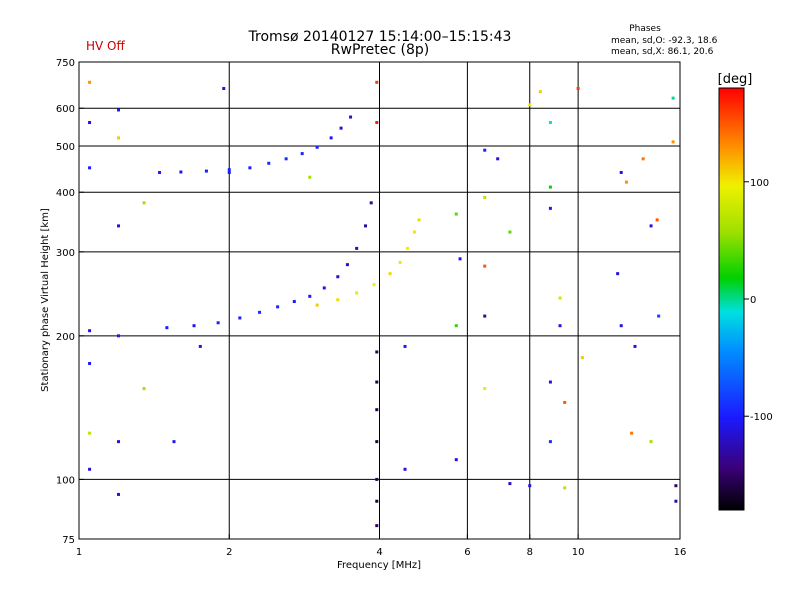  What do you see at coordinates (645, 29) in the screenshot?
I see `phases-title: Phases` at bounding box center [645, 29].